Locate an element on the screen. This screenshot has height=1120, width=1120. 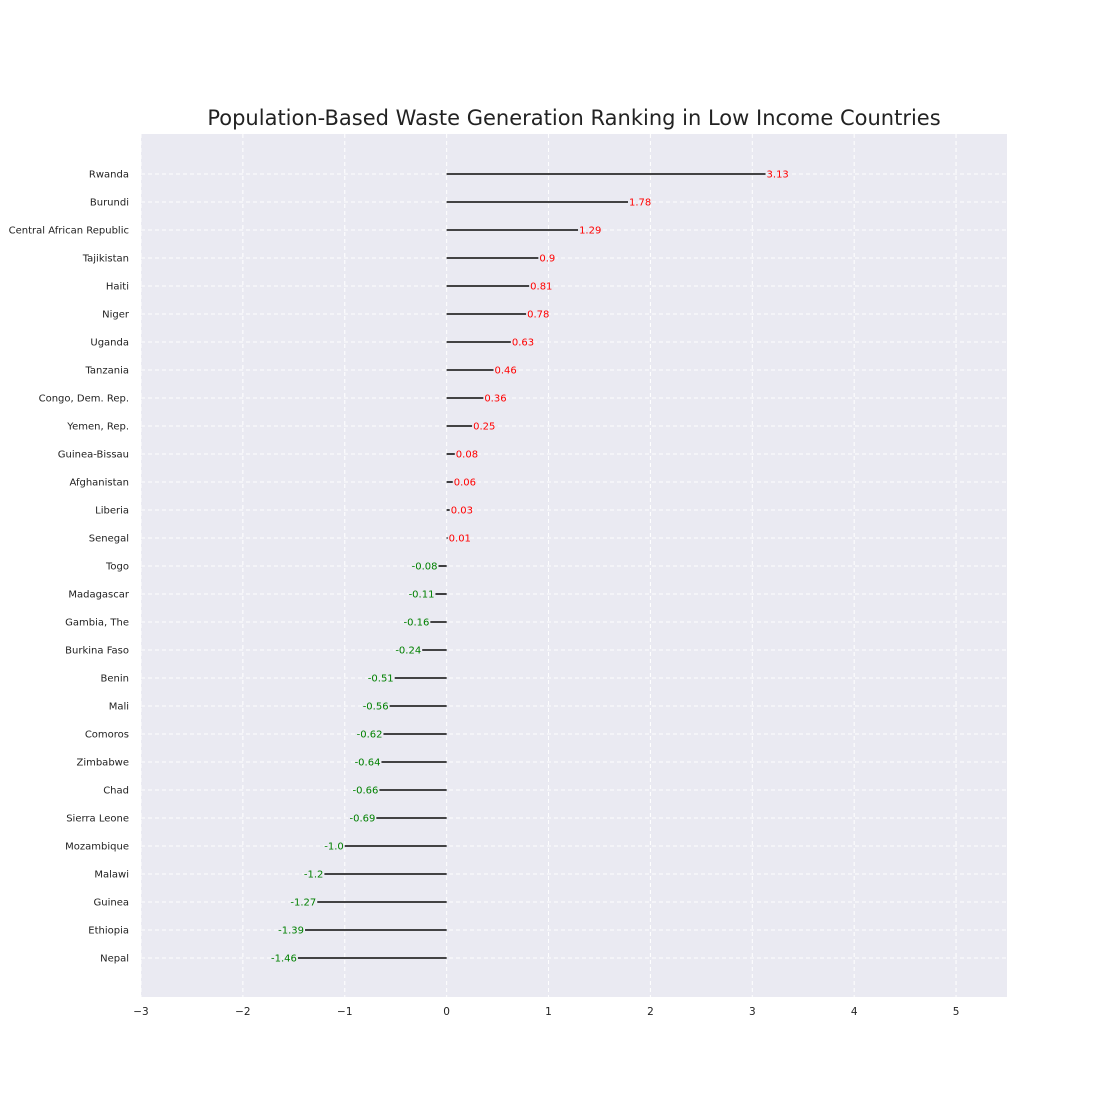
data-label: 0.25 is located at coordinates (484, 427).